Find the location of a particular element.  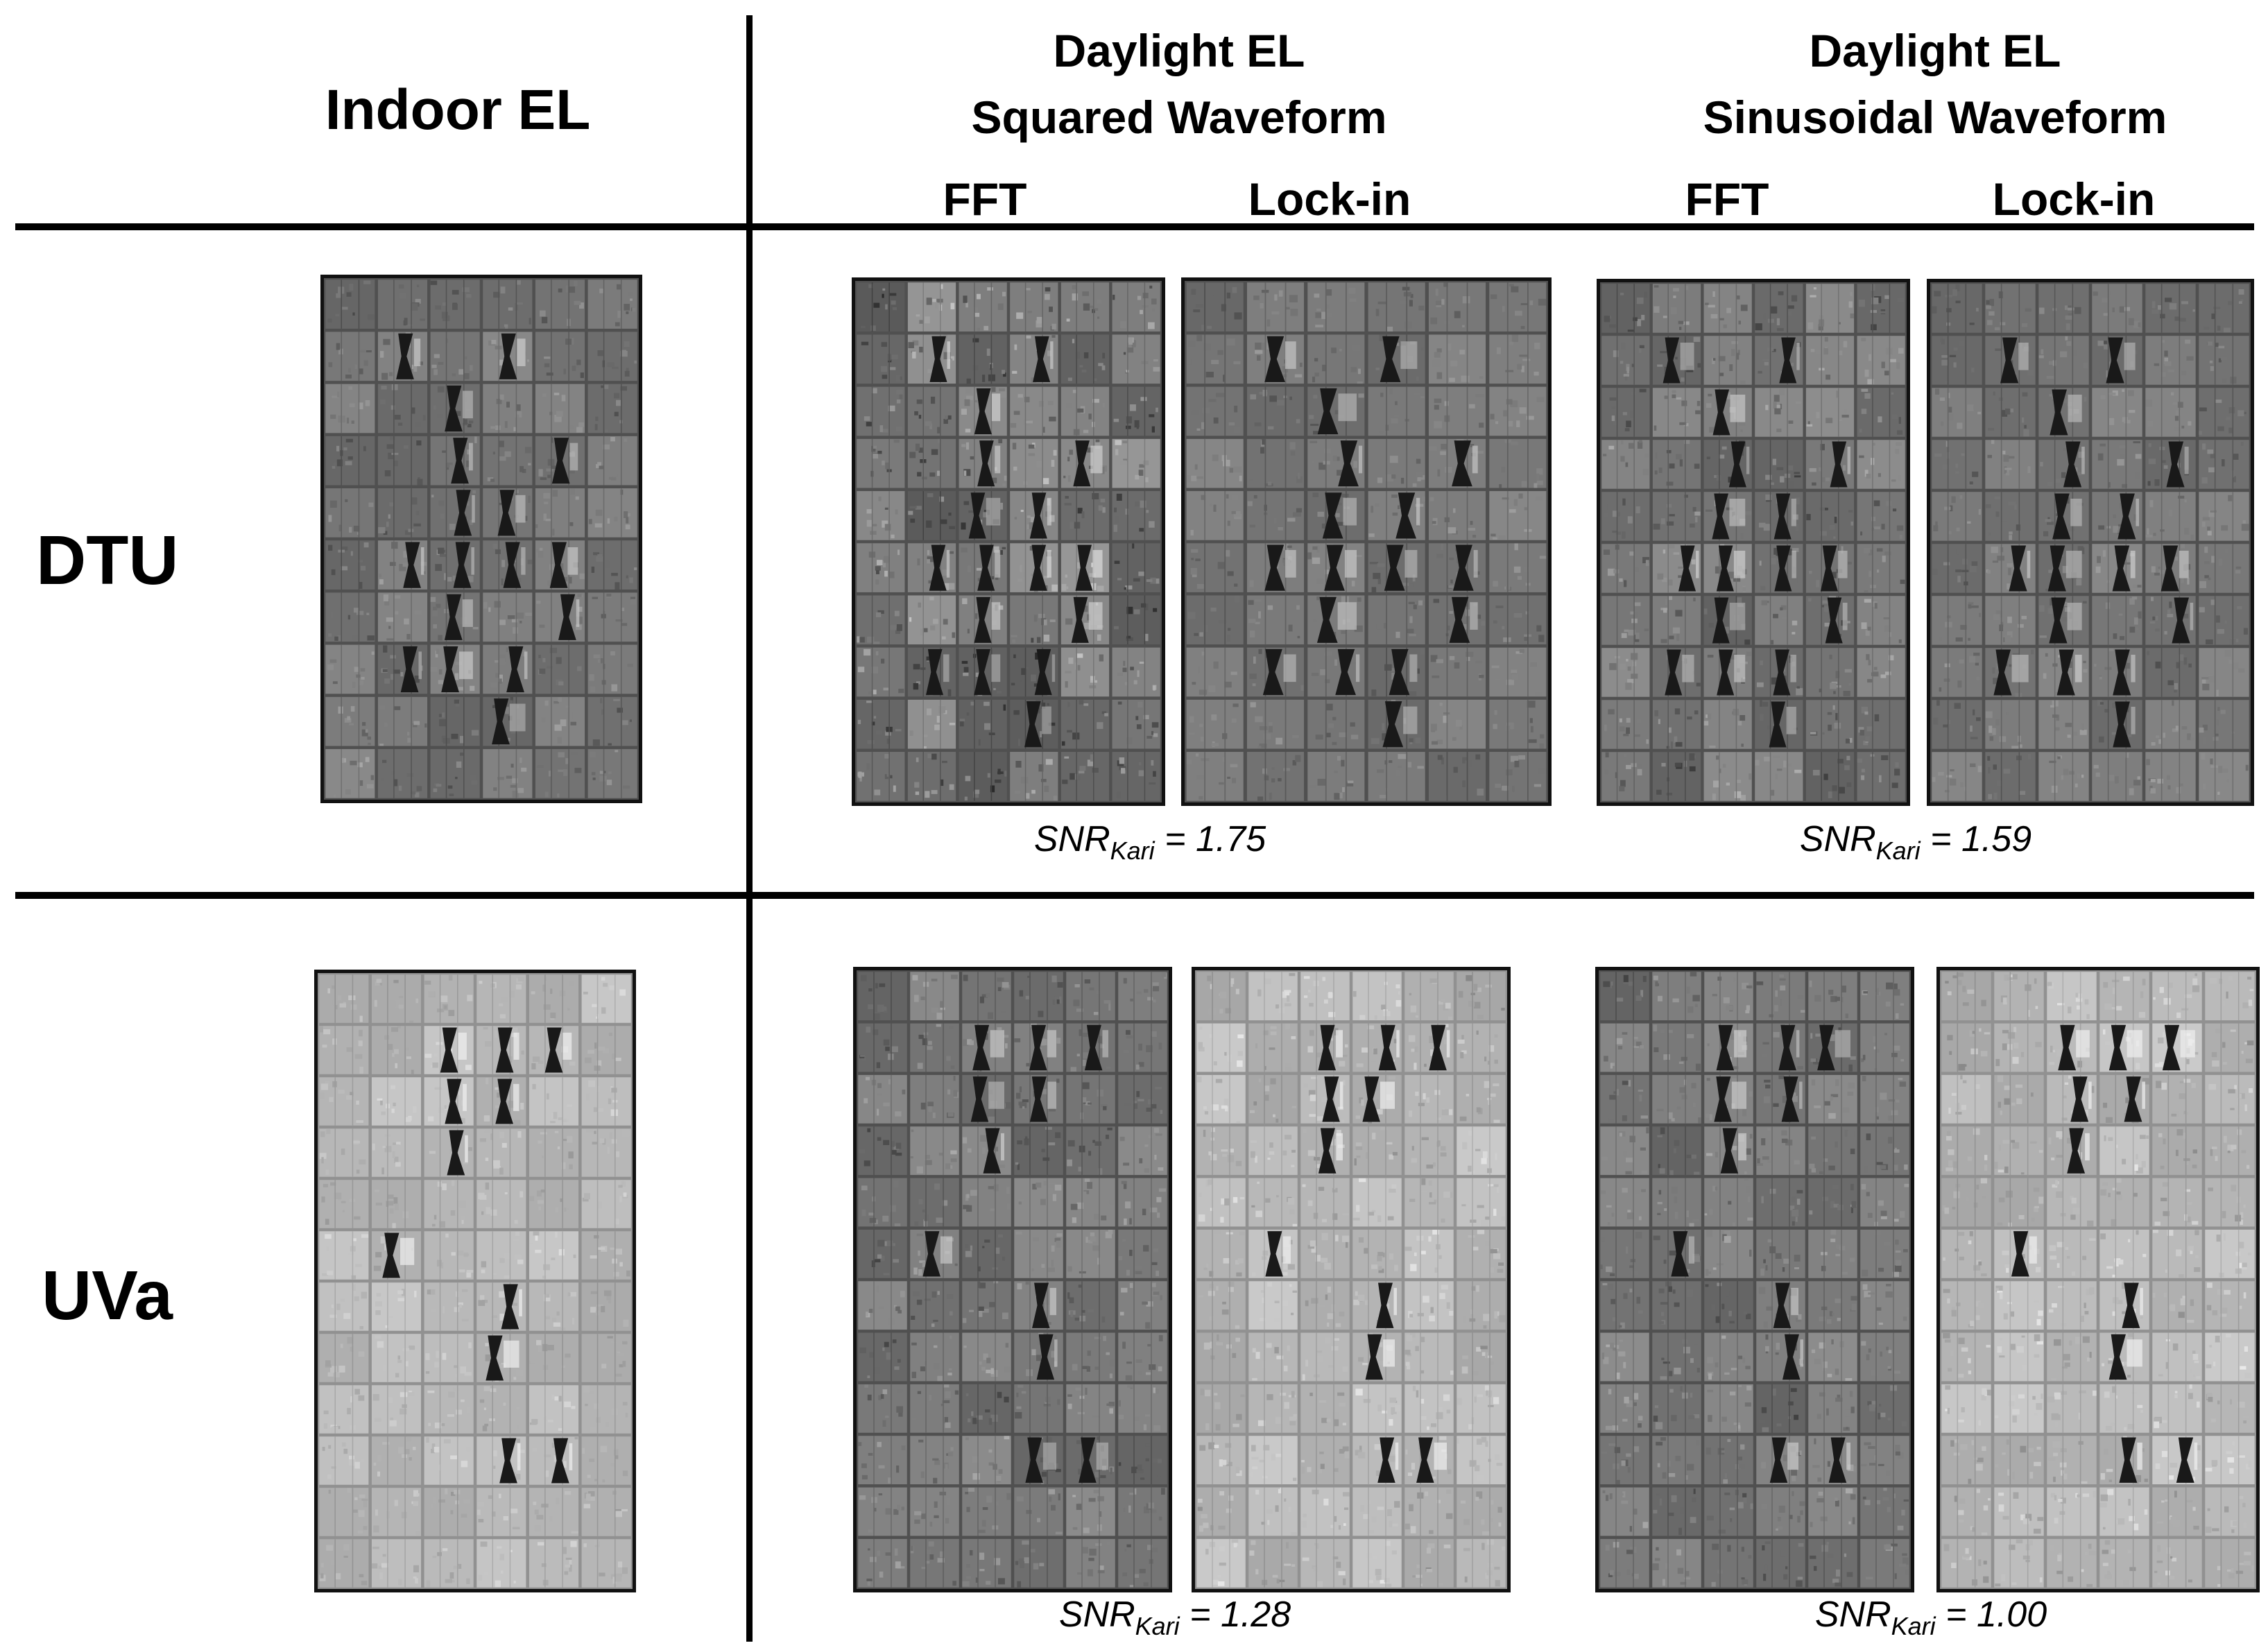

snr-subscript: Kari is located at coordinates (1158, 1626).